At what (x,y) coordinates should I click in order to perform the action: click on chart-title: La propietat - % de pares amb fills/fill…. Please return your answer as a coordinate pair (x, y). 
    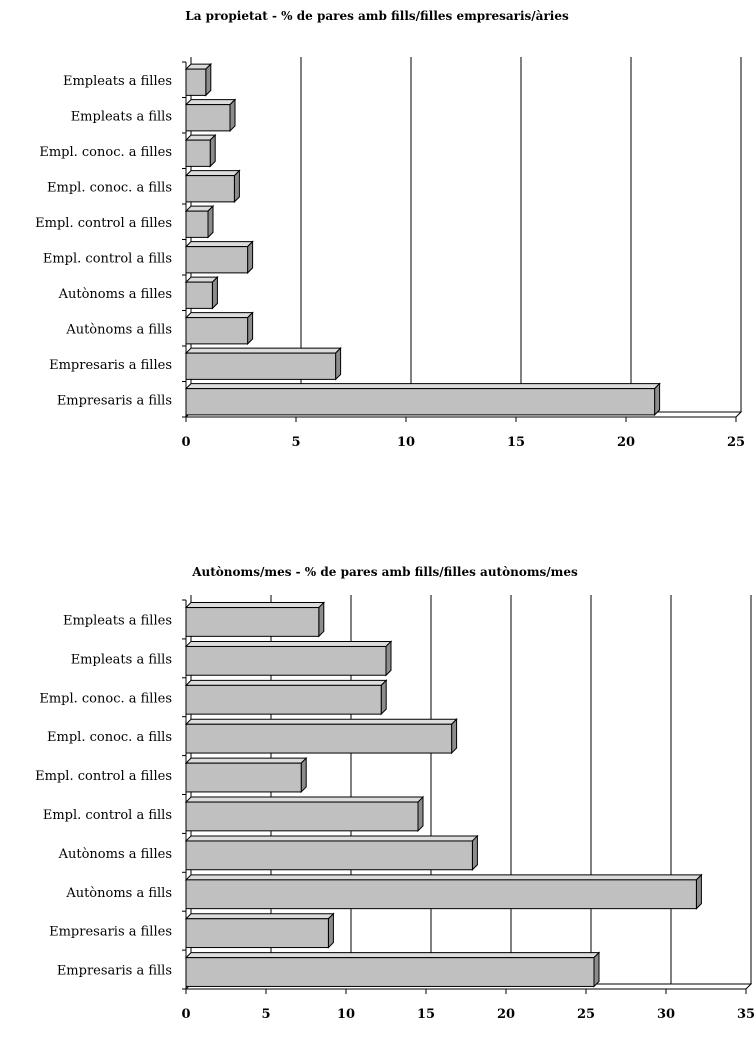
    Looking at the image, I should click on (377, 16).